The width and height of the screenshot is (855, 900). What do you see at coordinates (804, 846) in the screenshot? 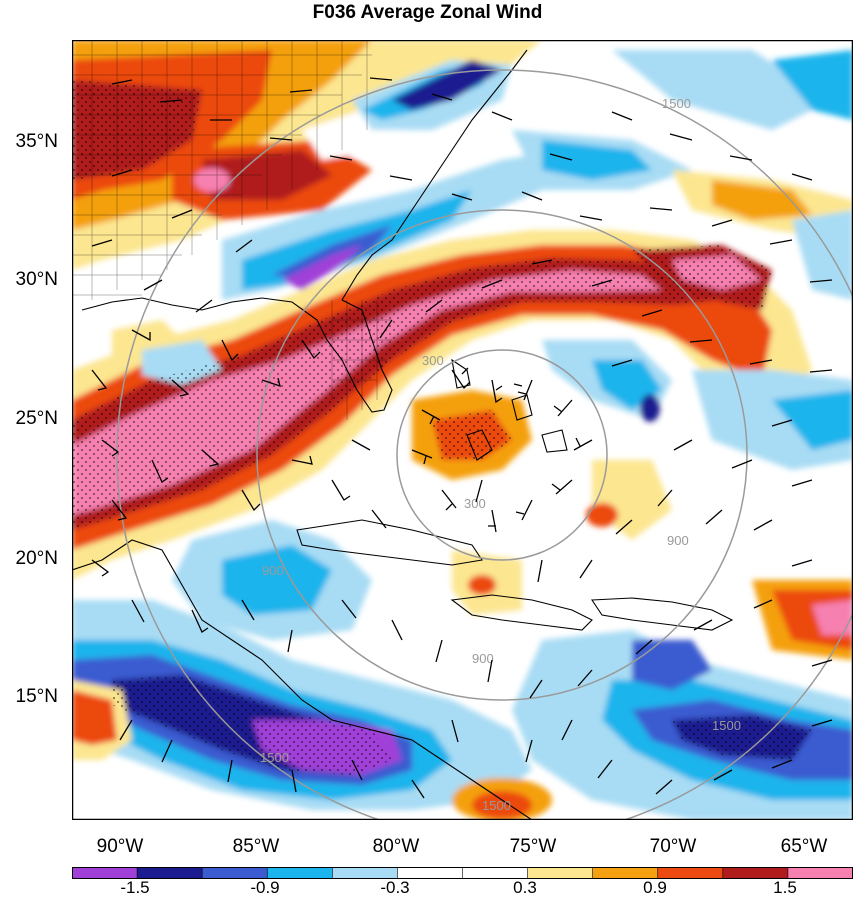
I see `lon-label-65w: 65°W` at bounding box center [804, 846].